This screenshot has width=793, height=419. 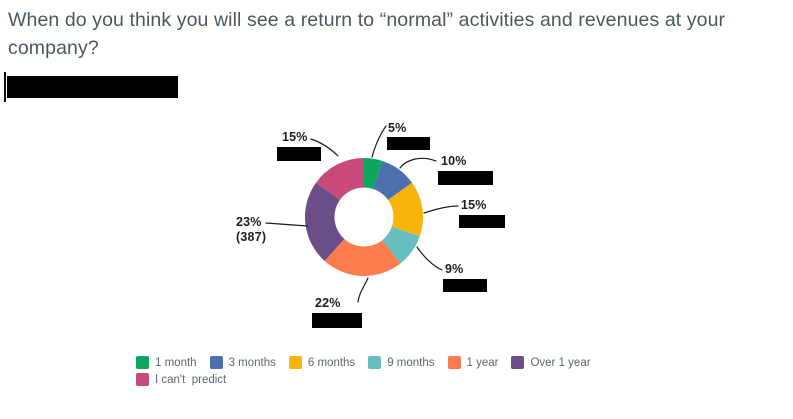 What do you see at coordinates (5, 87) in the screenshot?
I see `text-caret` at bounding box center [5, 87].